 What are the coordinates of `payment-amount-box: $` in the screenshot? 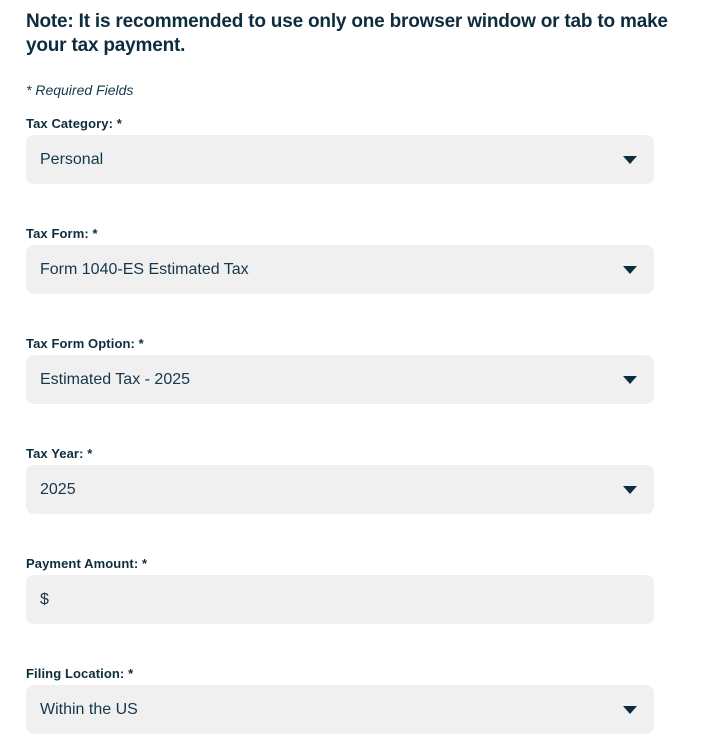 It's located at (340, 599).